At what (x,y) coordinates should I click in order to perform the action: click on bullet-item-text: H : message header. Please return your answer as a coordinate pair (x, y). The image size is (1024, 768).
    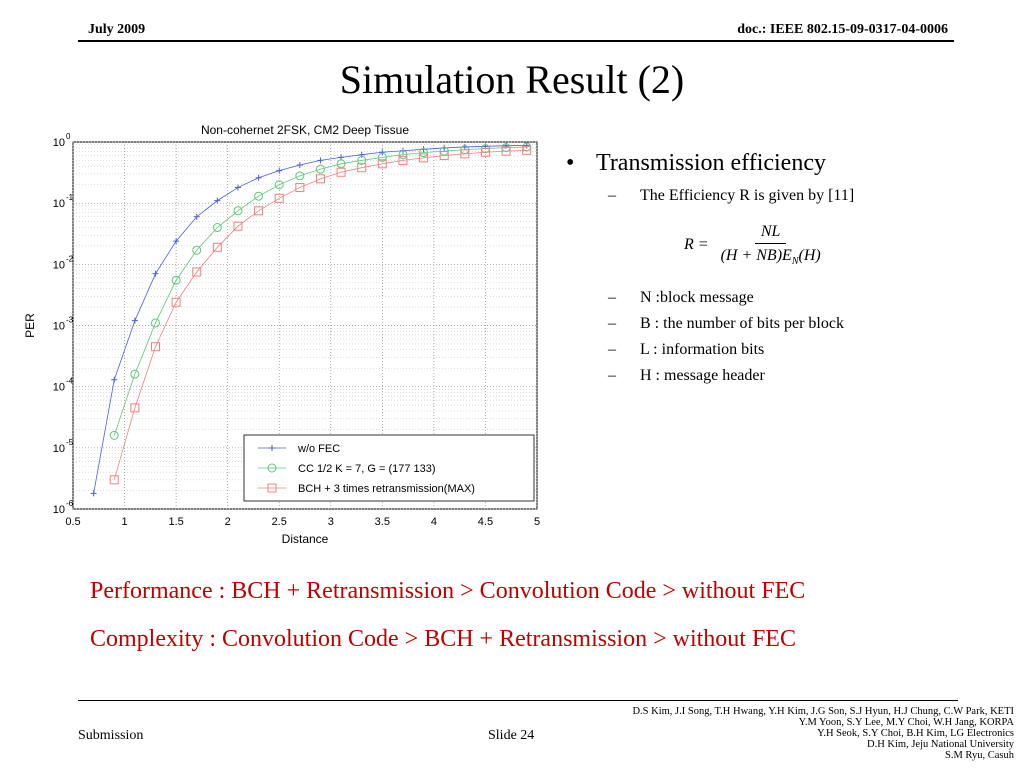
    Looking at the image, I should click on (702, 376).